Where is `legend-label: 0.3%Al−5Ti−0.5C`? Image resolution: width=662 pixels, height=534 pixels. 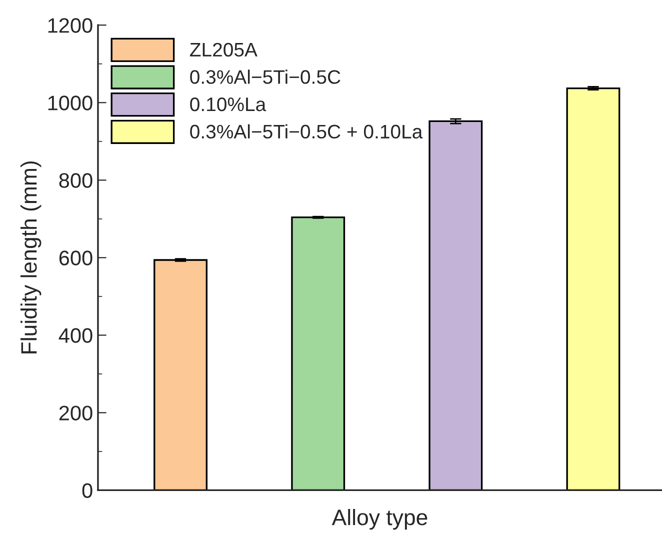
legend-label: 0.3%Al−5Ti−0.5C is located at coordinates (265, 77).